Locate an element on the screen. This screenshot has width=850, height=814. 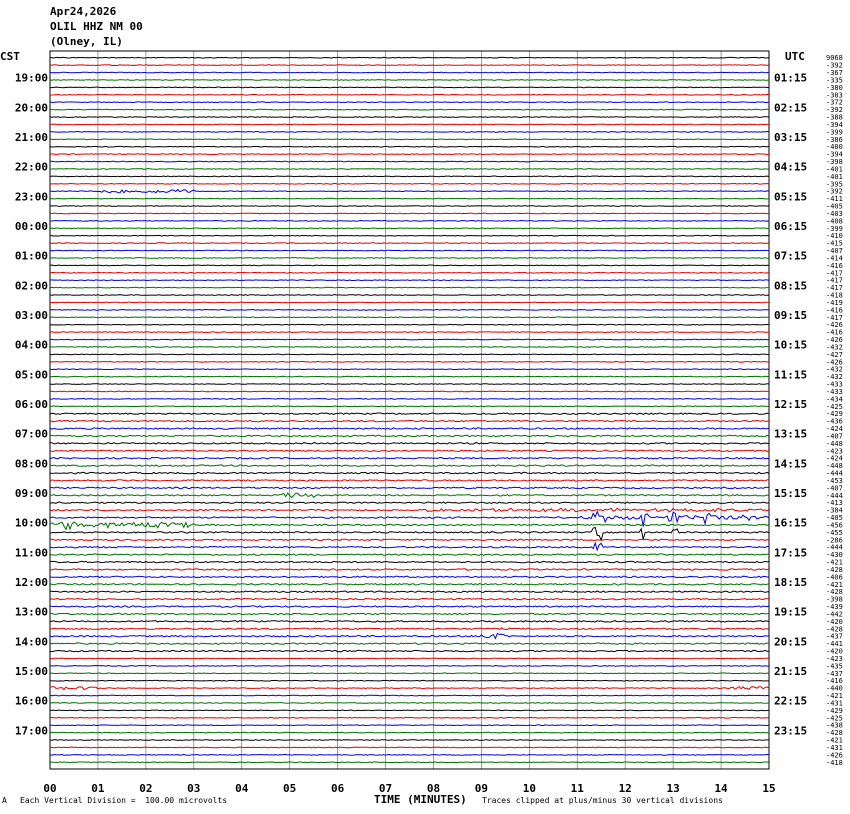
x-tick-label: 11 is located at coordinates (578, 788).